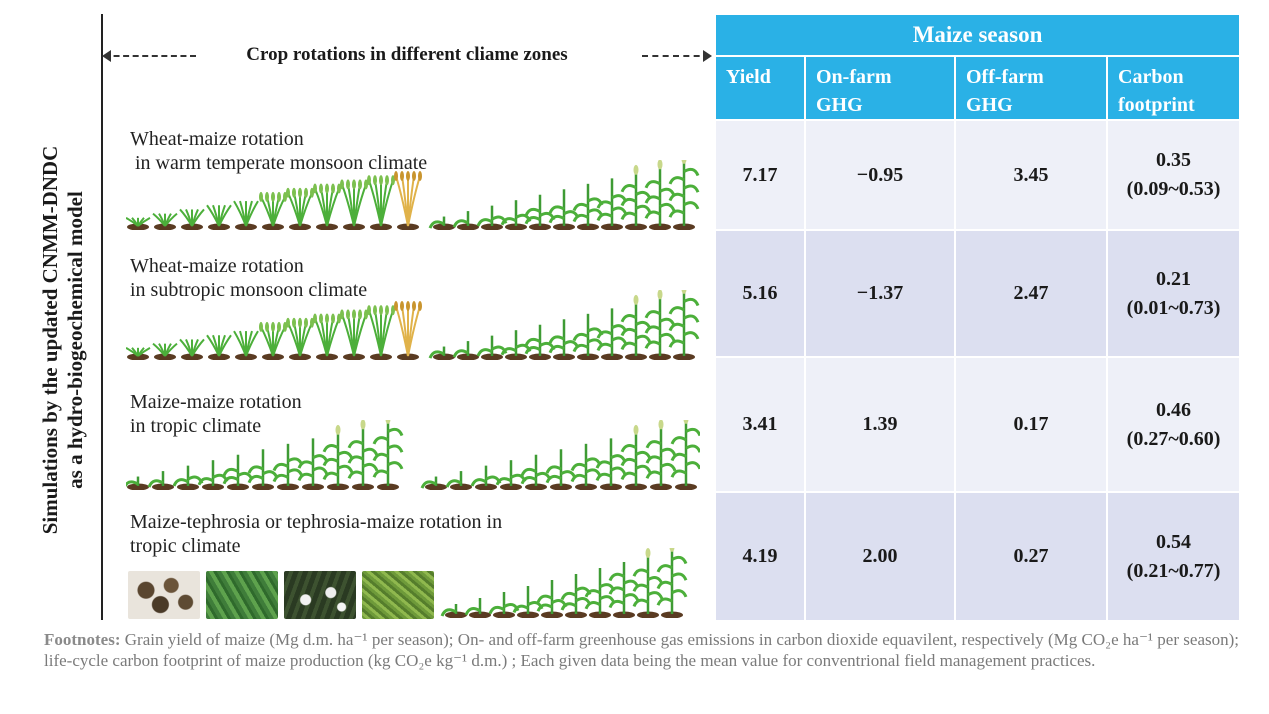 The width and height of the screenshot is (1269, 714). Describe the element at coordinates (1030, 293) in the screenshot. I see `cell-off-farm: 2.47` at that location.